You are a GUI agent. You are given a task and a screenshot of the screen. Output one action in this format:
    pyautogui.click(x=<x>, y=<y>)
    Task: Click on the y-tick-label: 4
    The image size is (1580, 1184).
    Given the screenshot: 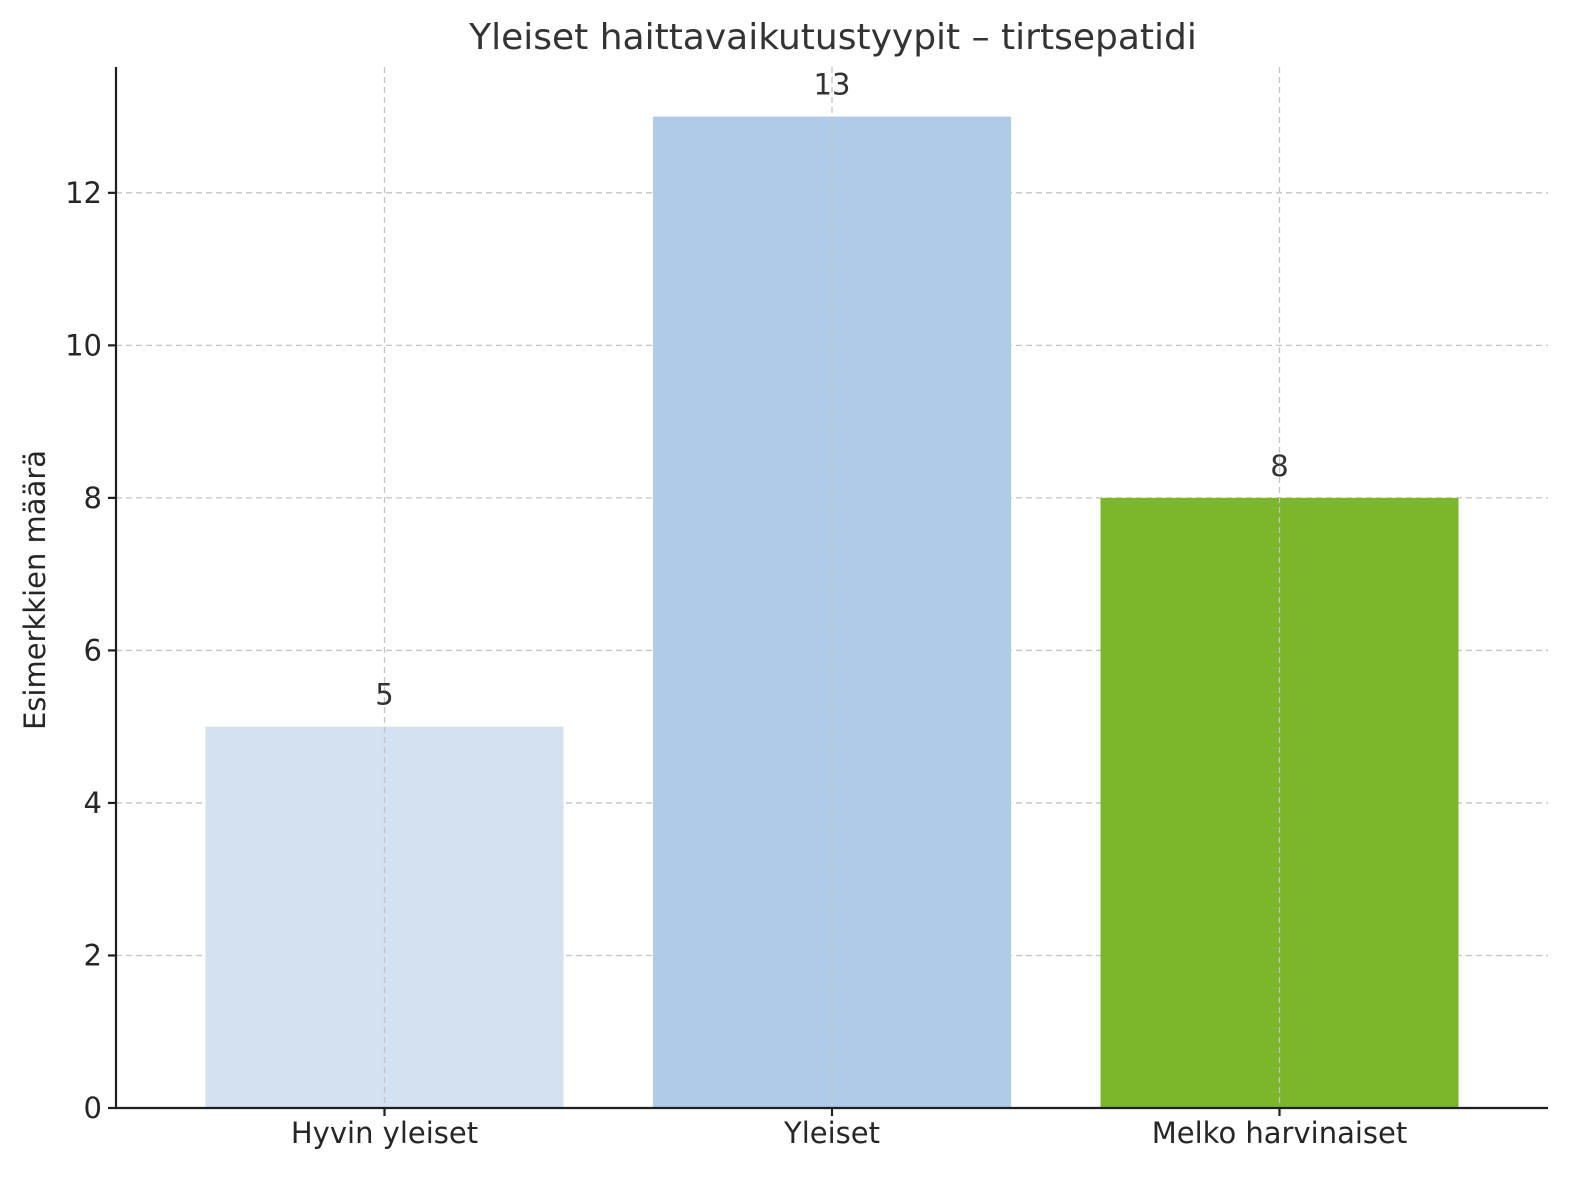 What is the action you would take?
    pyautogui.click(x=93, y=803)
    